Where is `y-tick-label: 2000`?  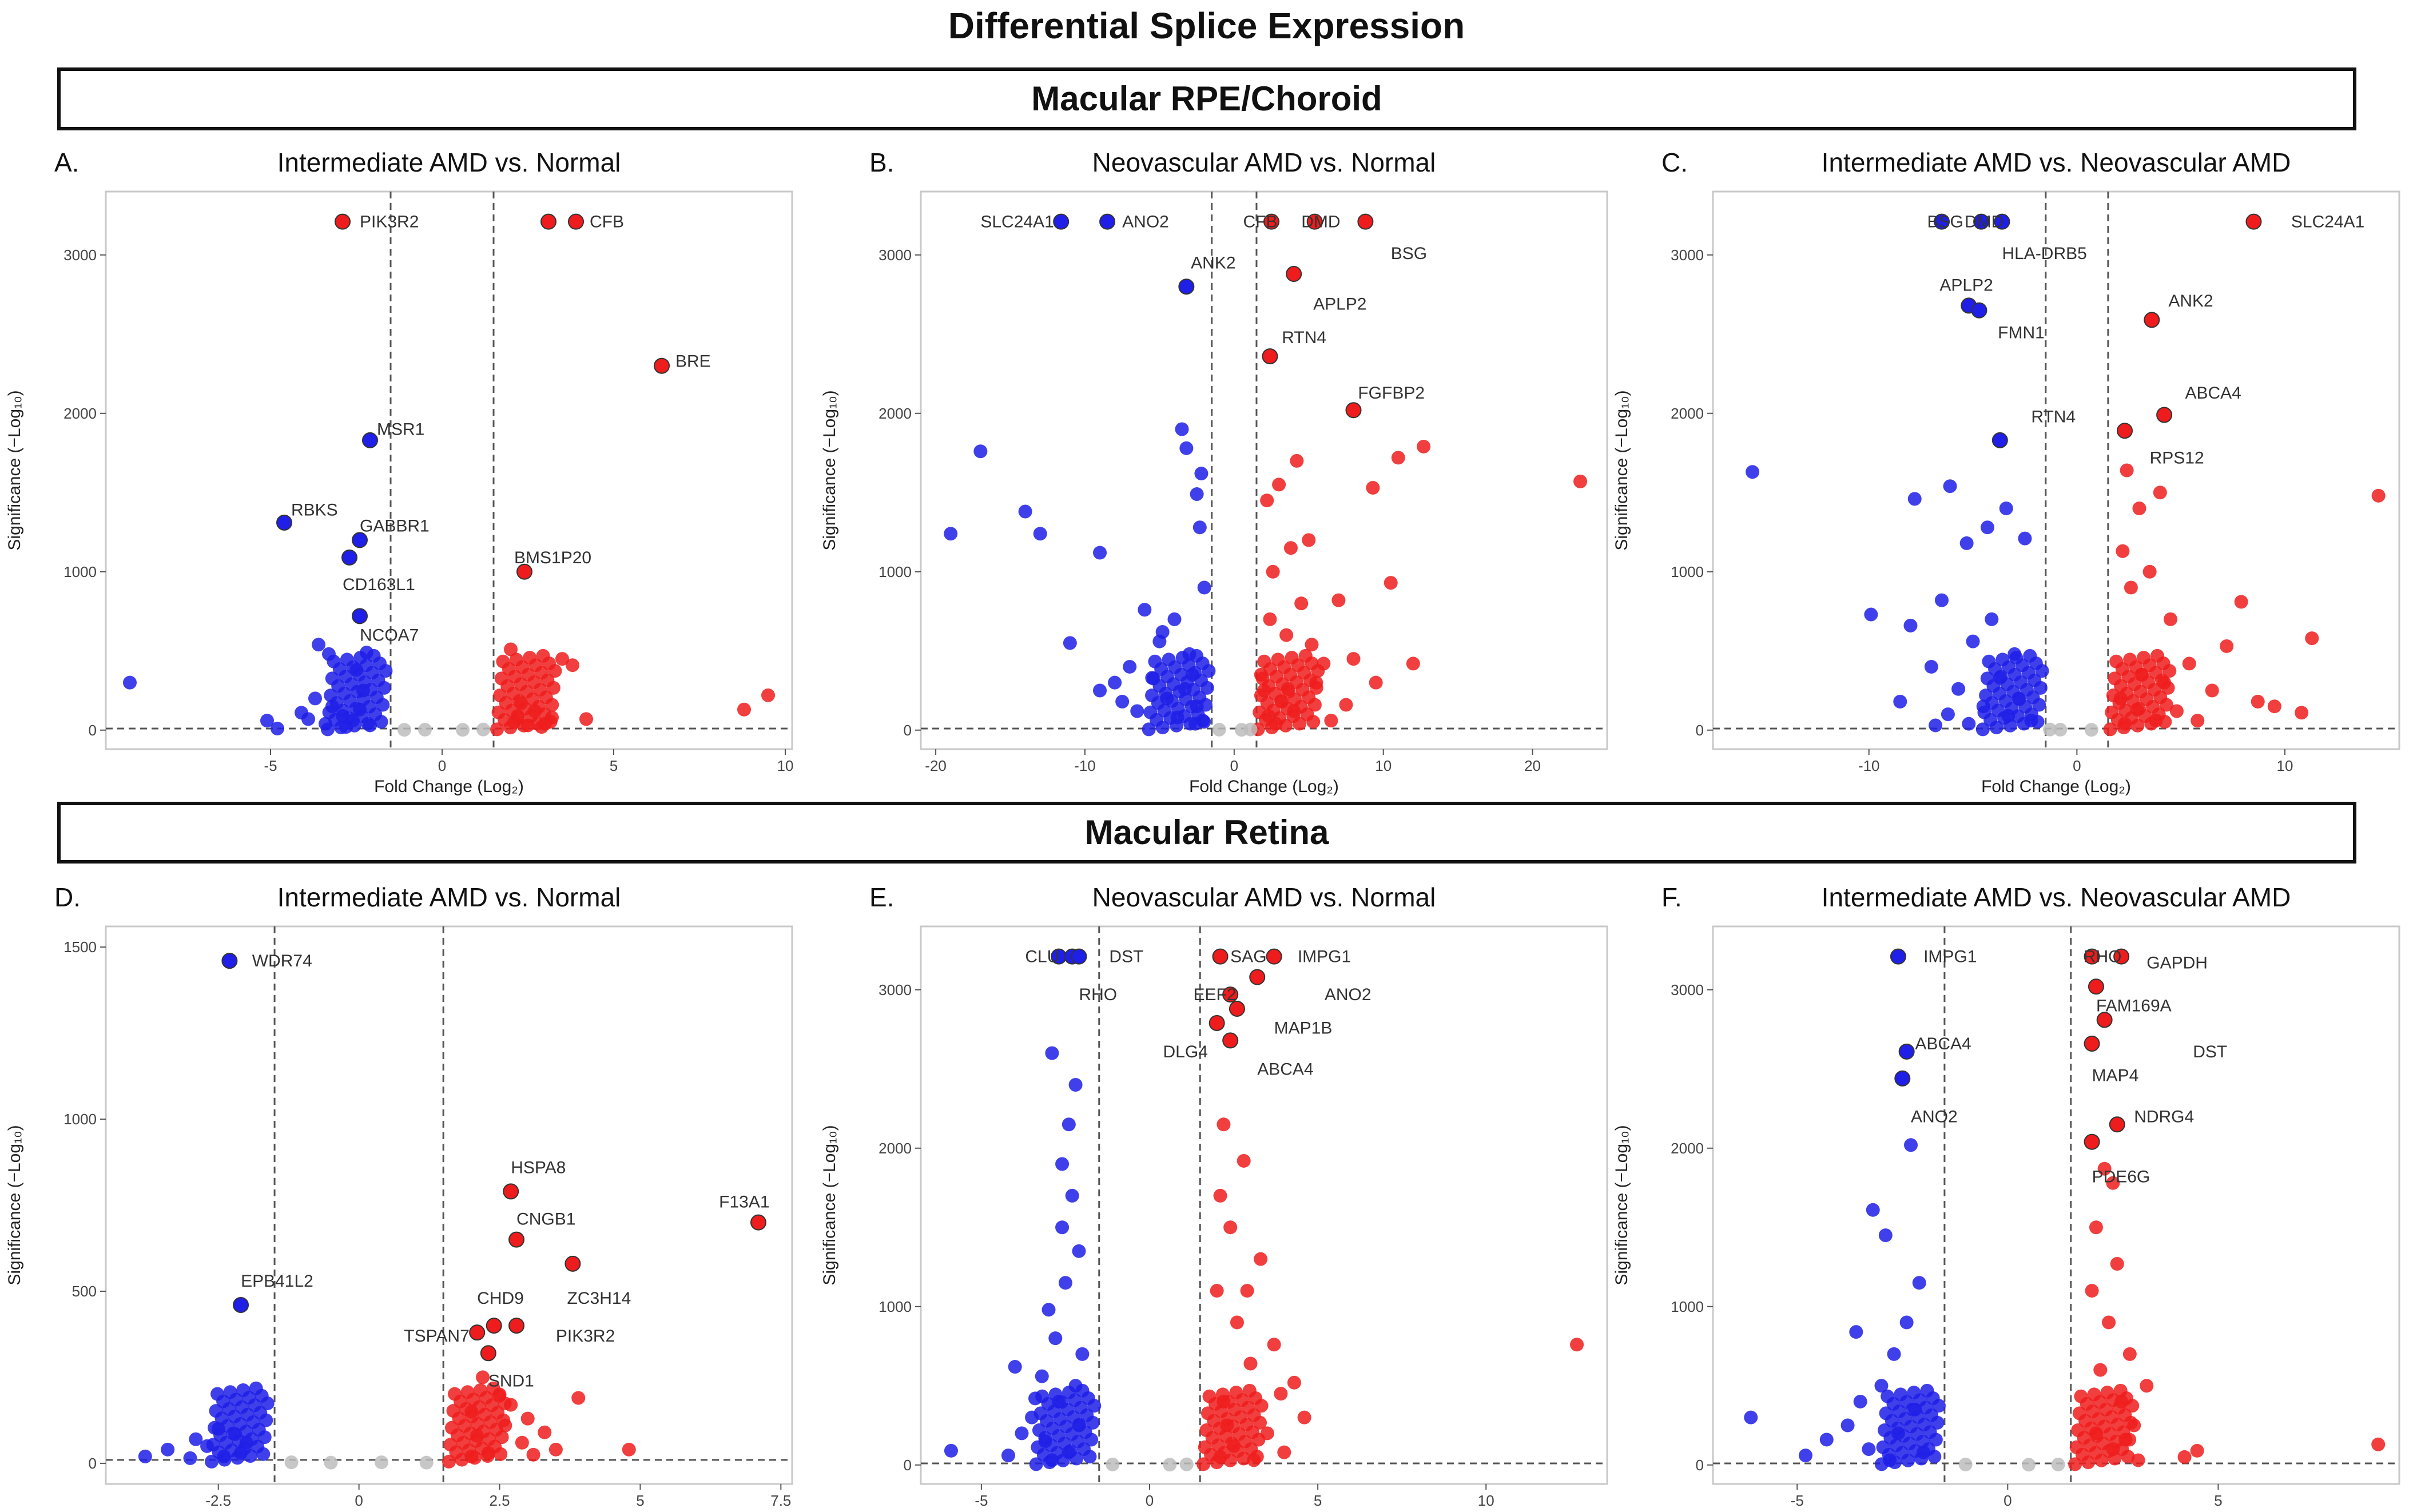
y-tick-label: 2000 is located at coordinates (1687, 413).